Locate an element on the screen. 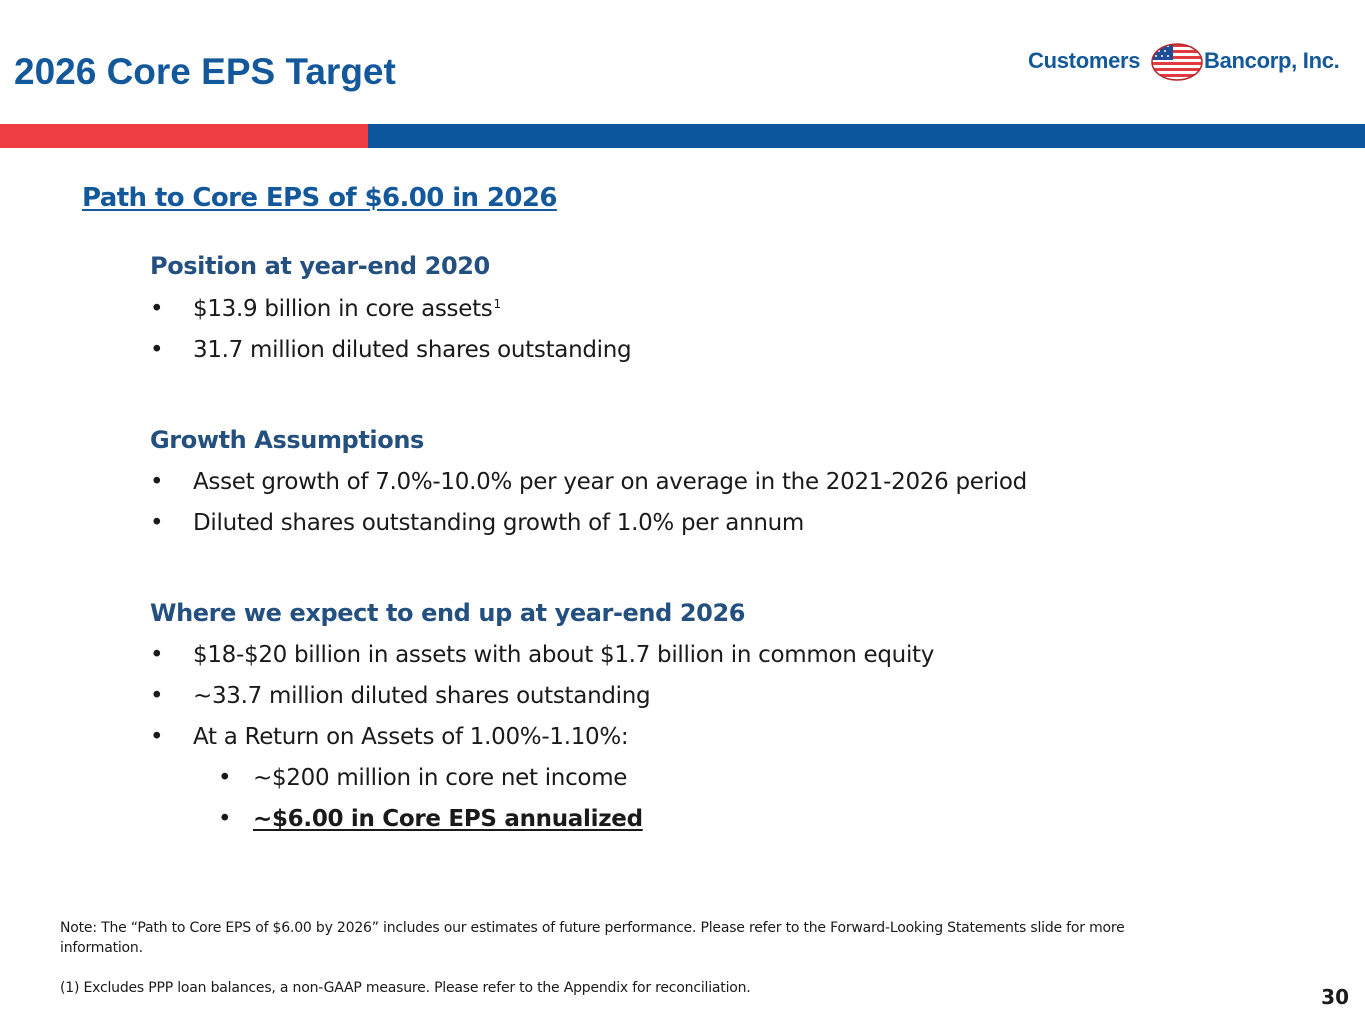  bullet-text: $13.9 billion in core assets is located at coordinates (343, 309).